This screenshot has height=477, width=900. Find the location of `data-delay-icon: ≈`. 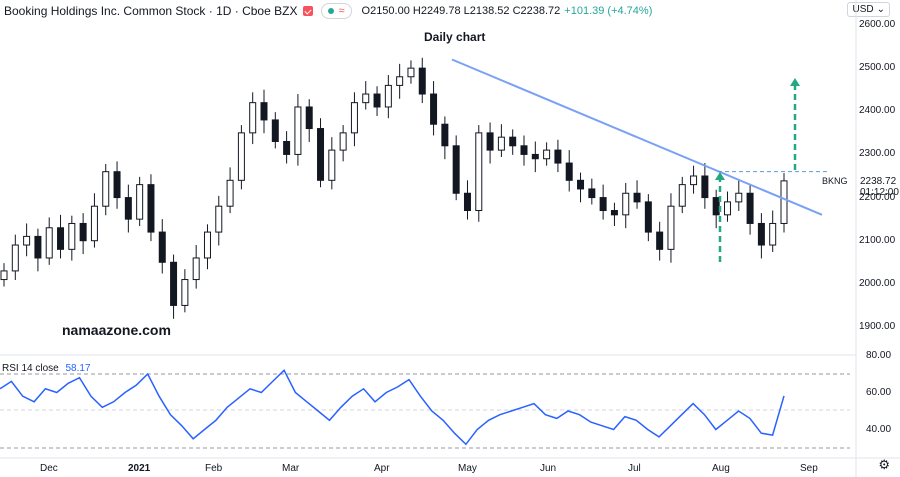

data-delay-icon: ≈ is located at coordinates (341, 11).